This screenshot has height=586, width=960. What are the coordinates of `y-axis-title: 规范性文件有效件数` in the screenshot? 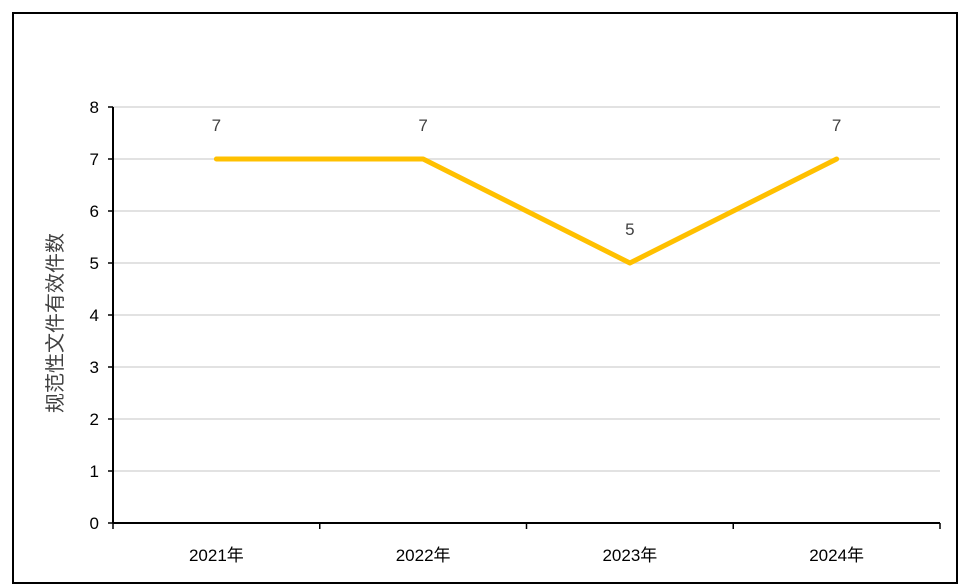 It's located at (55, 323).